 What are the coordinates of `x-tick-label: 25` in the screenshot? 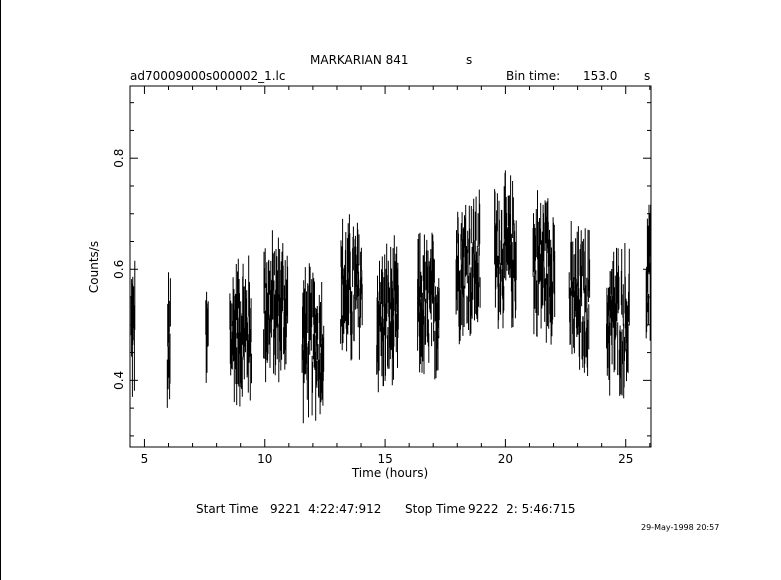 It's located at (625, 459).